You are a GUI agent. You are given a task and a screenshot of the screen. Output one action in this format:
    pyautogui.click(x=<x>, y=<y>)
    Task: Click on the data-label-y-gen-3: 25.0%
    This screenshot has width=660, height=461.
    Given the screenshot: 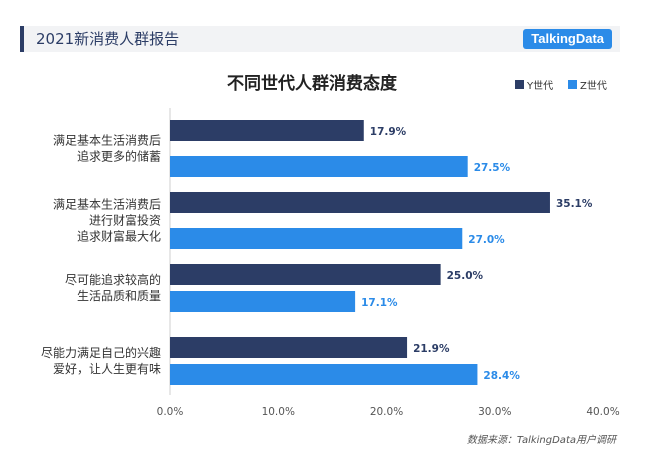 What is the action you would take?
    pyautogui.click(x=465, y=276)
    